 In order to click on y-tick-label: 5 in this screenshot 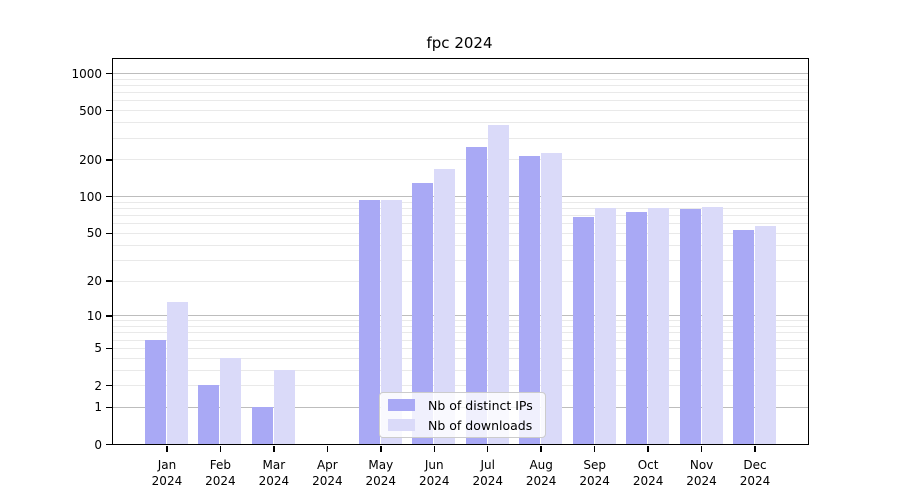, I will do `click(98, 348)`.